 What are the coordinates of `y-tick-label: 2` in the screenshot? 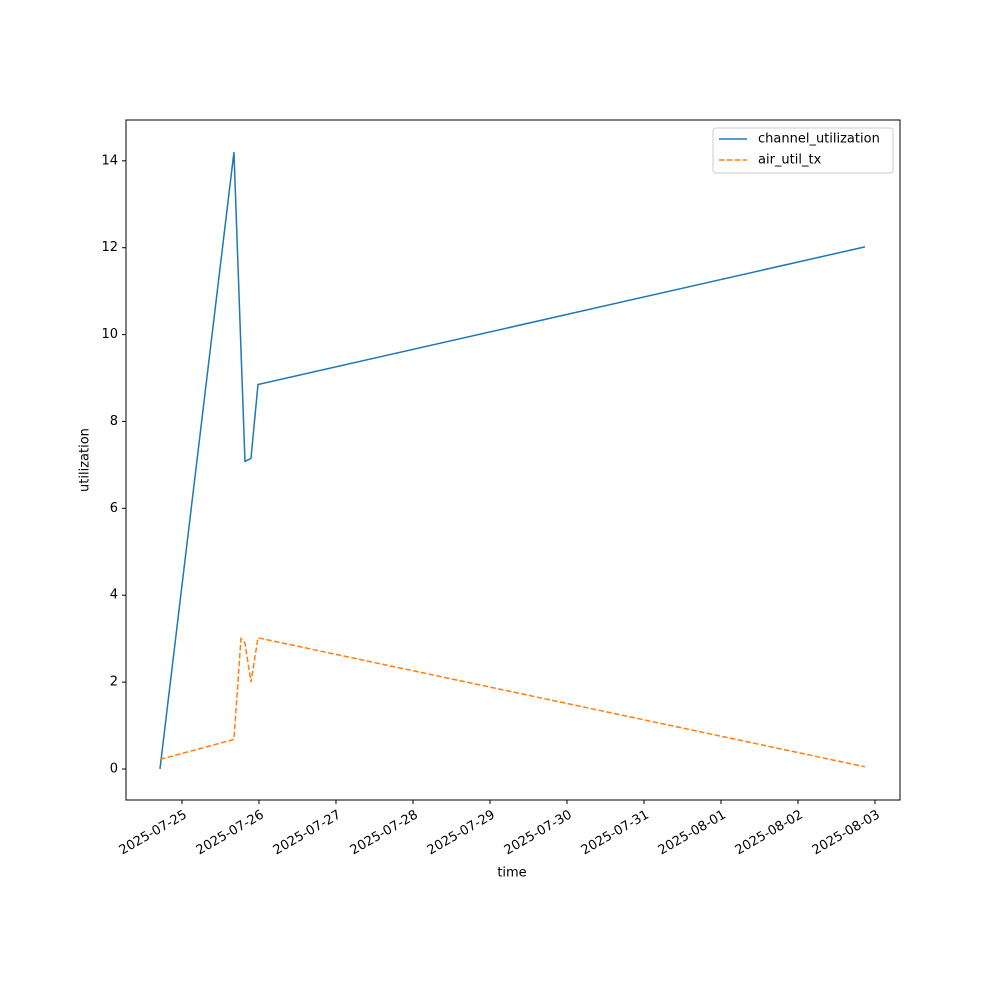 It's located at (114, 682).